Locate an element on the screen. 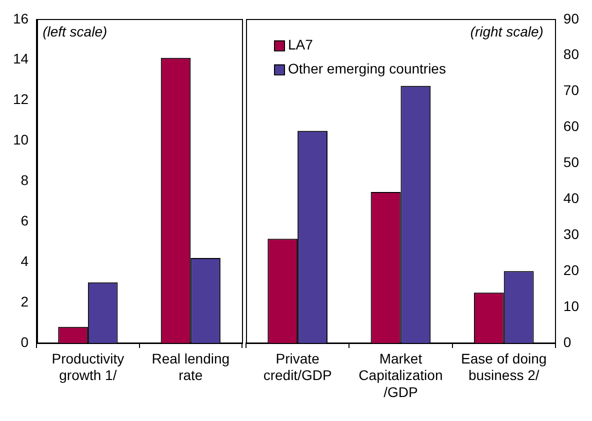 The width and height of the screenshot is (592, 421). y-tick-label: 4 is located at coordinates (24, 260).